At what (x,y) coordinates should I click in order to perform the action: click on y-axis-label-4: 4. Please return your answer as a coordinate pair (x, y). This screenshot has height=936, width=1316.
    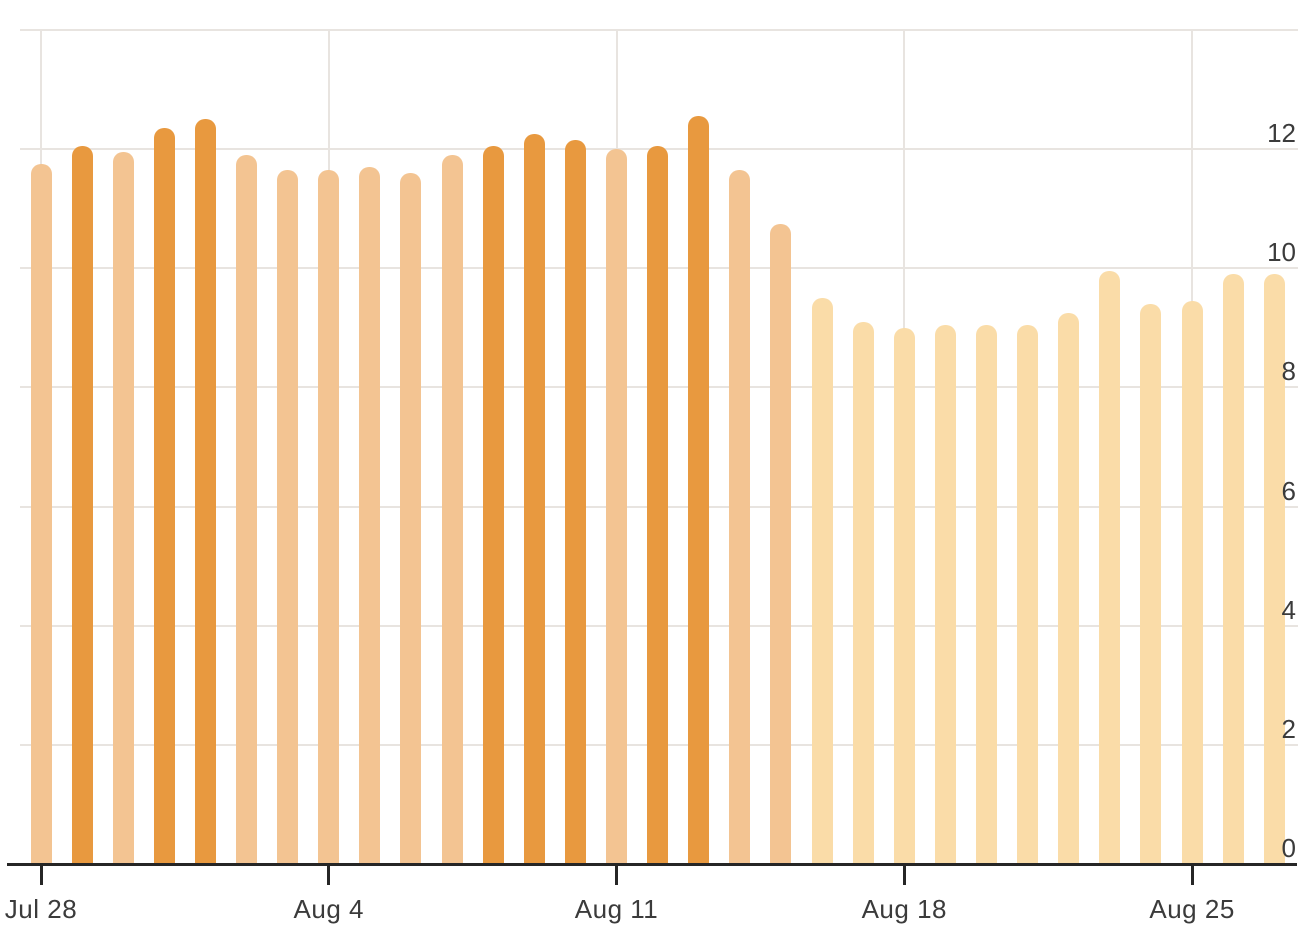
    Looking at the image, I should click on (1288, 609).